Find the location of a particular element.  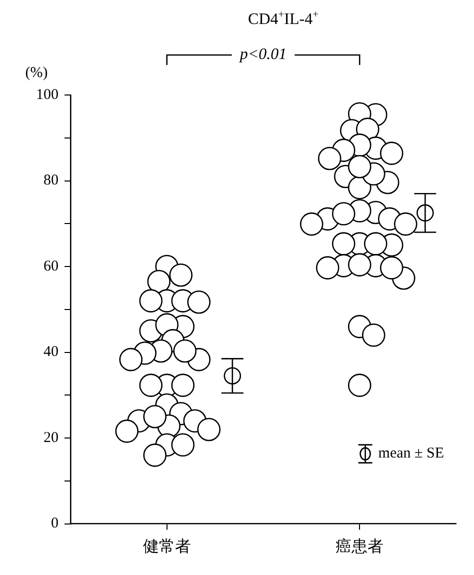

y-axis-title: (%) is located at coordinates (36, 72).